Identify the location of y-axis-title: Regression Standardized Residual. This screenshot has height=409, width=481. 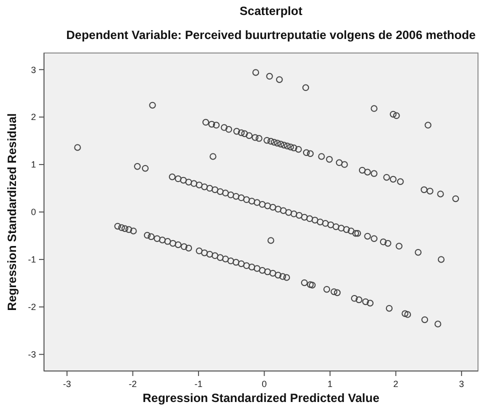
(12, 212).